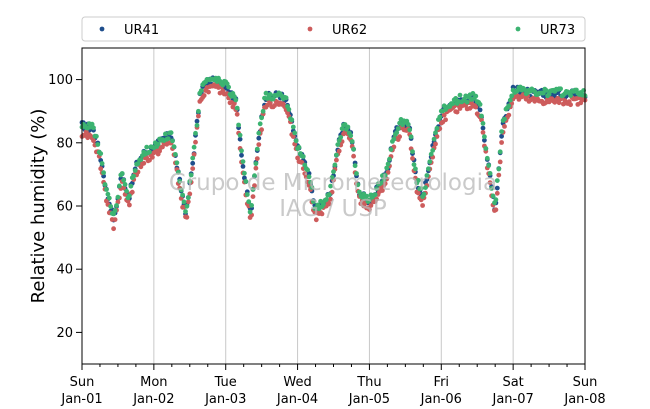 This screenshot has width=650, height=409. What do you see at coordinates (225, 399) in the screenshot?
I see `x-tick-label-date: Jan-03` at bounding box center [225, 399].